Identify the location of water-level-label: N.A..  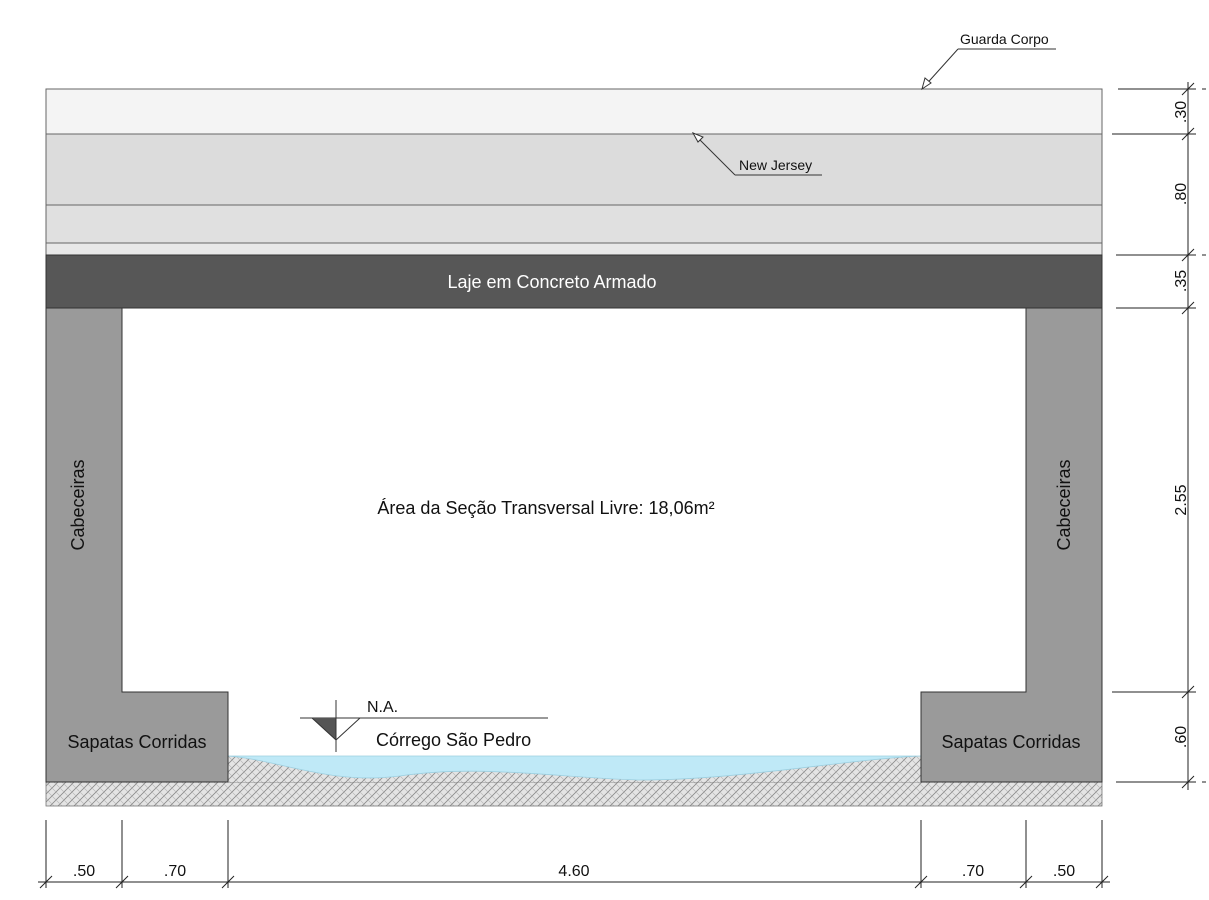
(382, 707).